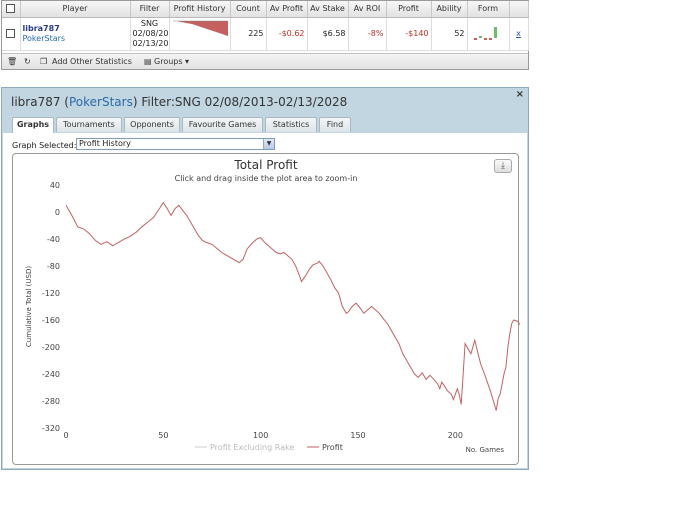  I want to click on column-header-filter: Filter, so click(150, 9).